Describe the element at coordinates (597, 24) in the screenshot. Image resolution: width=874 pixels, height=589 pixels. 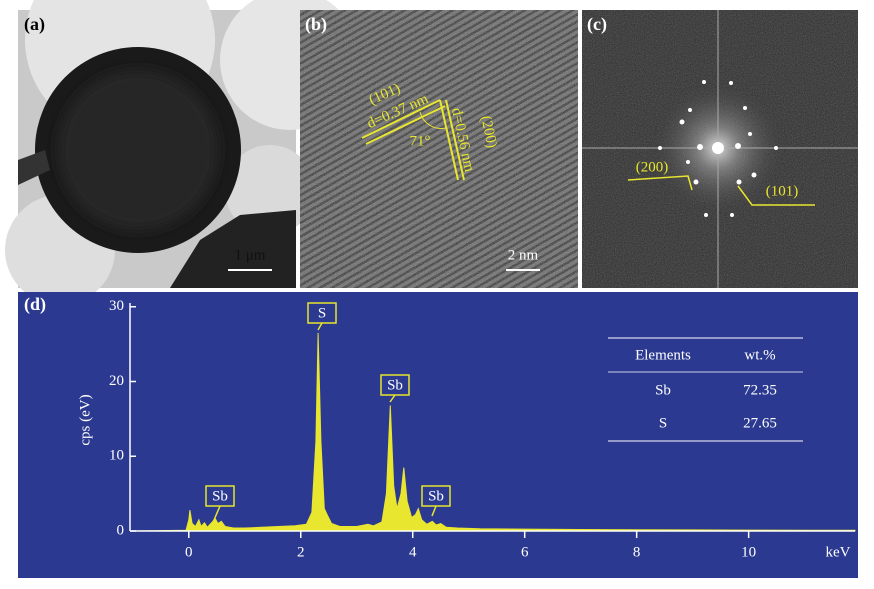
I see `panel-label: (c)` at that location.